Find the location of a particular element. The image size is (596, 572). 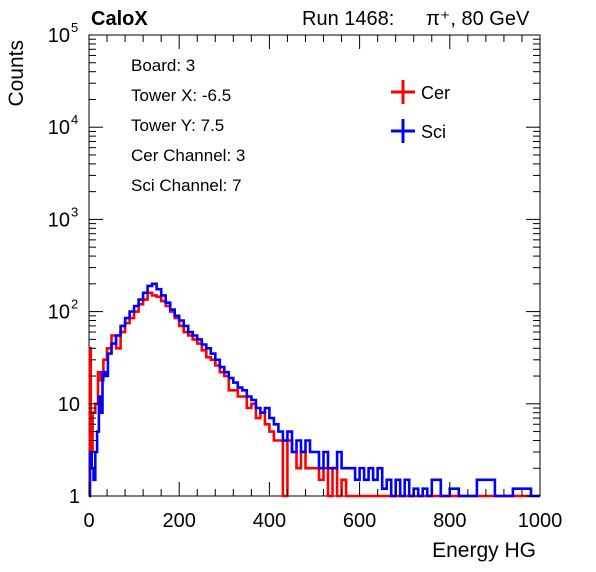

info-box is located at coordinates (240, 123).